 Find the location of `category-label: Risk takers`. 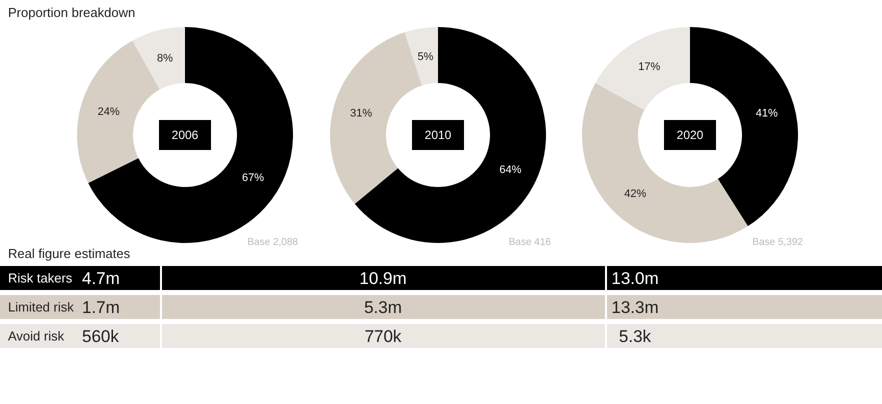

category-label: Risk takers is located at coordinates (40, 278).